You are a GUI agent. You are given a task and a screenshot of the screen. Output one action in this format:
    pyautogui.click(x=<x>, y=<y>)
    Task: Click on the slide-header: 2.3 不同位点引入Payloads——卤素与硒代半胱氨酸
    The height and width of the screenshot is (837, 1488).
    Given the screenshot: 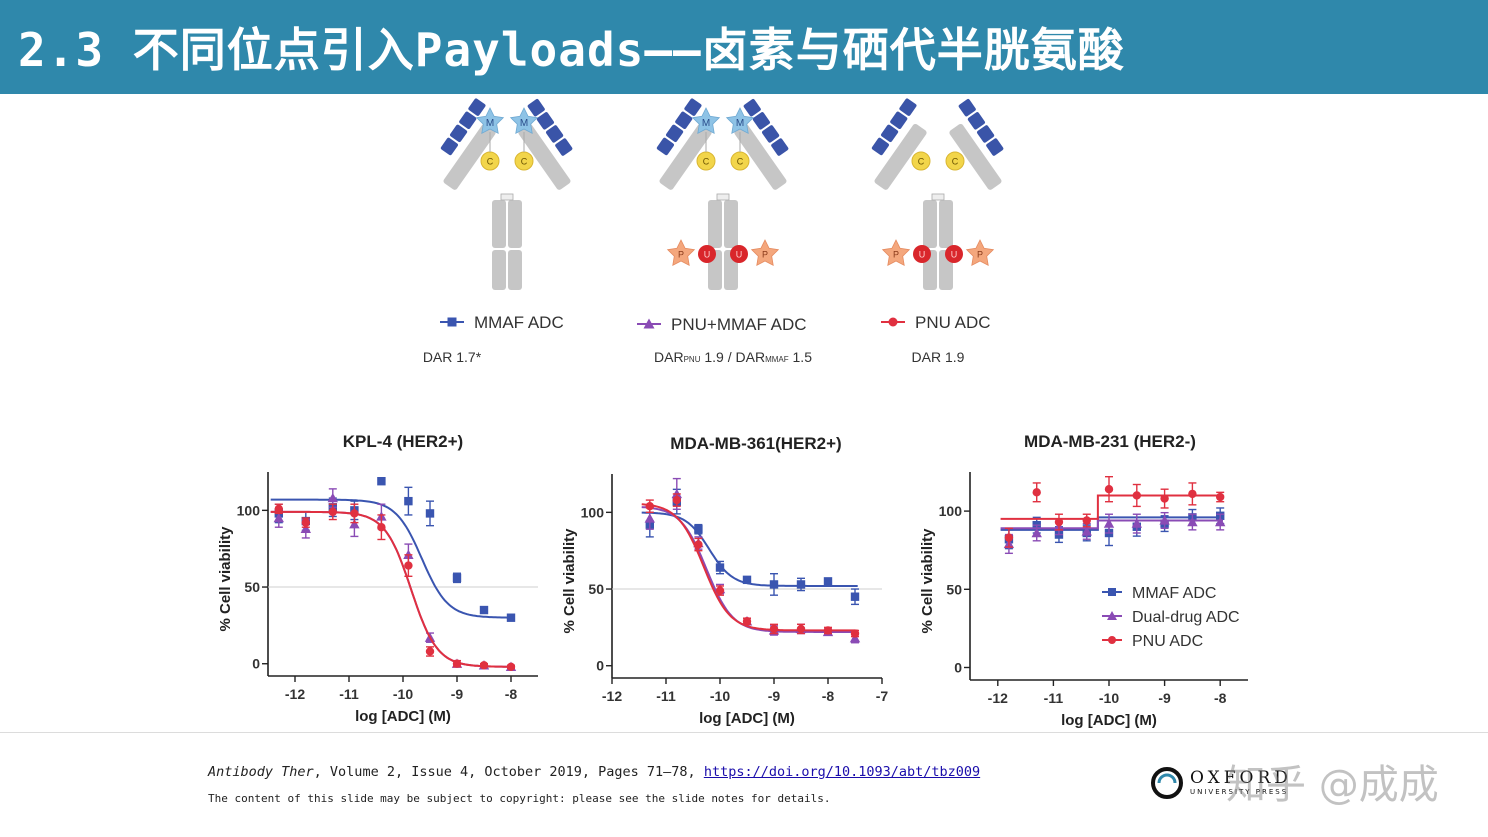 What is the action you would take?
    pyautogui.click(x=744, y=47)
    